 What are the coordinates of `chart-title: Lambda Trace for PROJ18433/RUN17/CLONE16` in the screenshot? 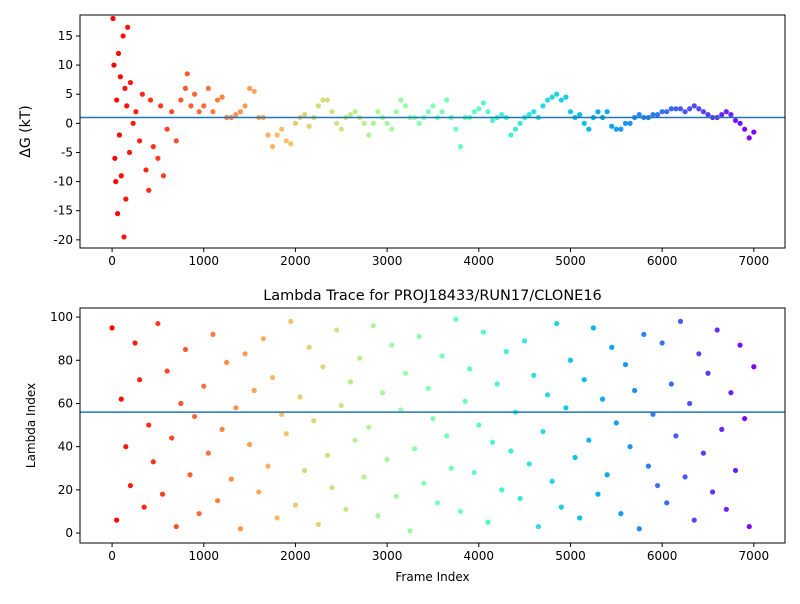 It's located at (432, 296).